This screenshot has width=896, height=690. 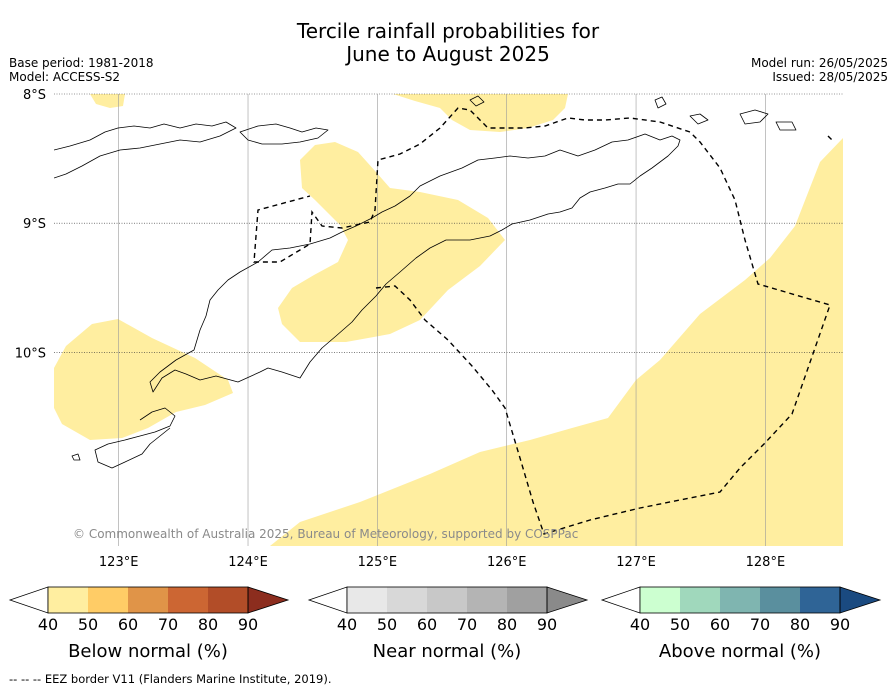 I want to click on longitude-labels: 123°E 124°E 125°E 126°E 127°E 128°E, so click(x=442, y=562).